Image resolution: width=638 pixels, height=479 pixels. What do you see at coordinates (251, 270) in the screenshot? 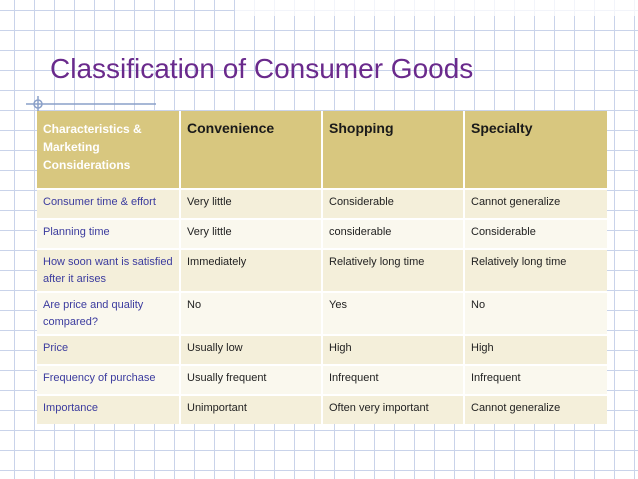
I see `cell-convenience: Immediately` at bounding box center [251, 270].